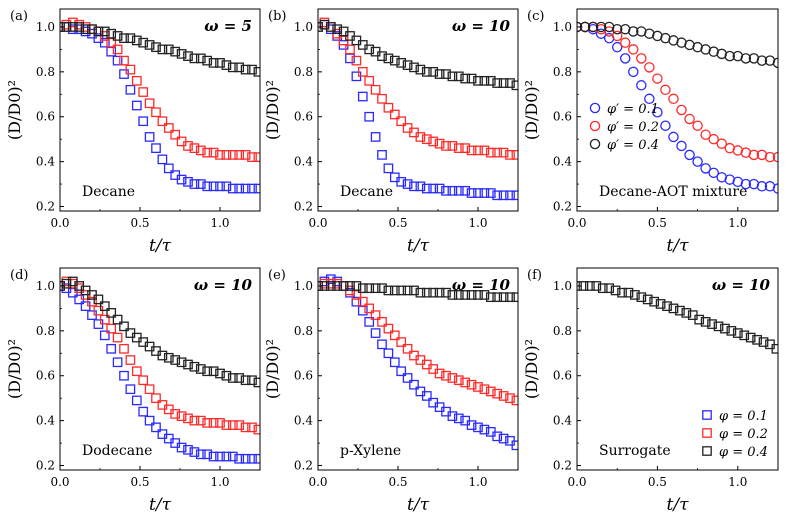 The height and width of the screenshot is (523, 788). Describe the element at coordinates (743, 416) in the screenshot. I see `legend-label: φ = 0.1` at that location.